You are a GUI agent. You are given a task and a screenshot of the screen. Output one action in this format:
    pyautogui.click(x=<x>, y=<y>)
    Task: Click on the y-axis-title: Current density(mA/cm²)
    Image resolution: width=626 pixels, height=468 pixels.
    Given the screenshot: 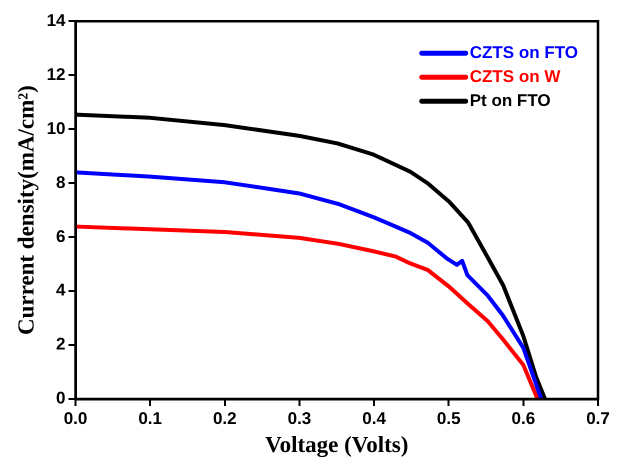 What is the action you would take?
    pyautogui.click(x=26, y=210)
    